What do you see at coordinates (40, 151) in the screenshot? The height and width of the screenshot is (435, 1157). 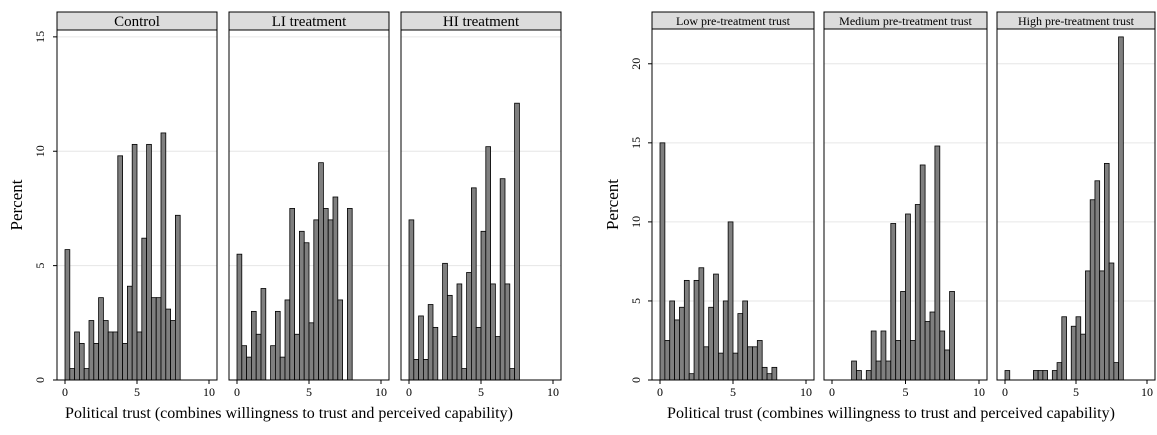 I see `y-tick-label: 10` at bounding box center [40, 151].